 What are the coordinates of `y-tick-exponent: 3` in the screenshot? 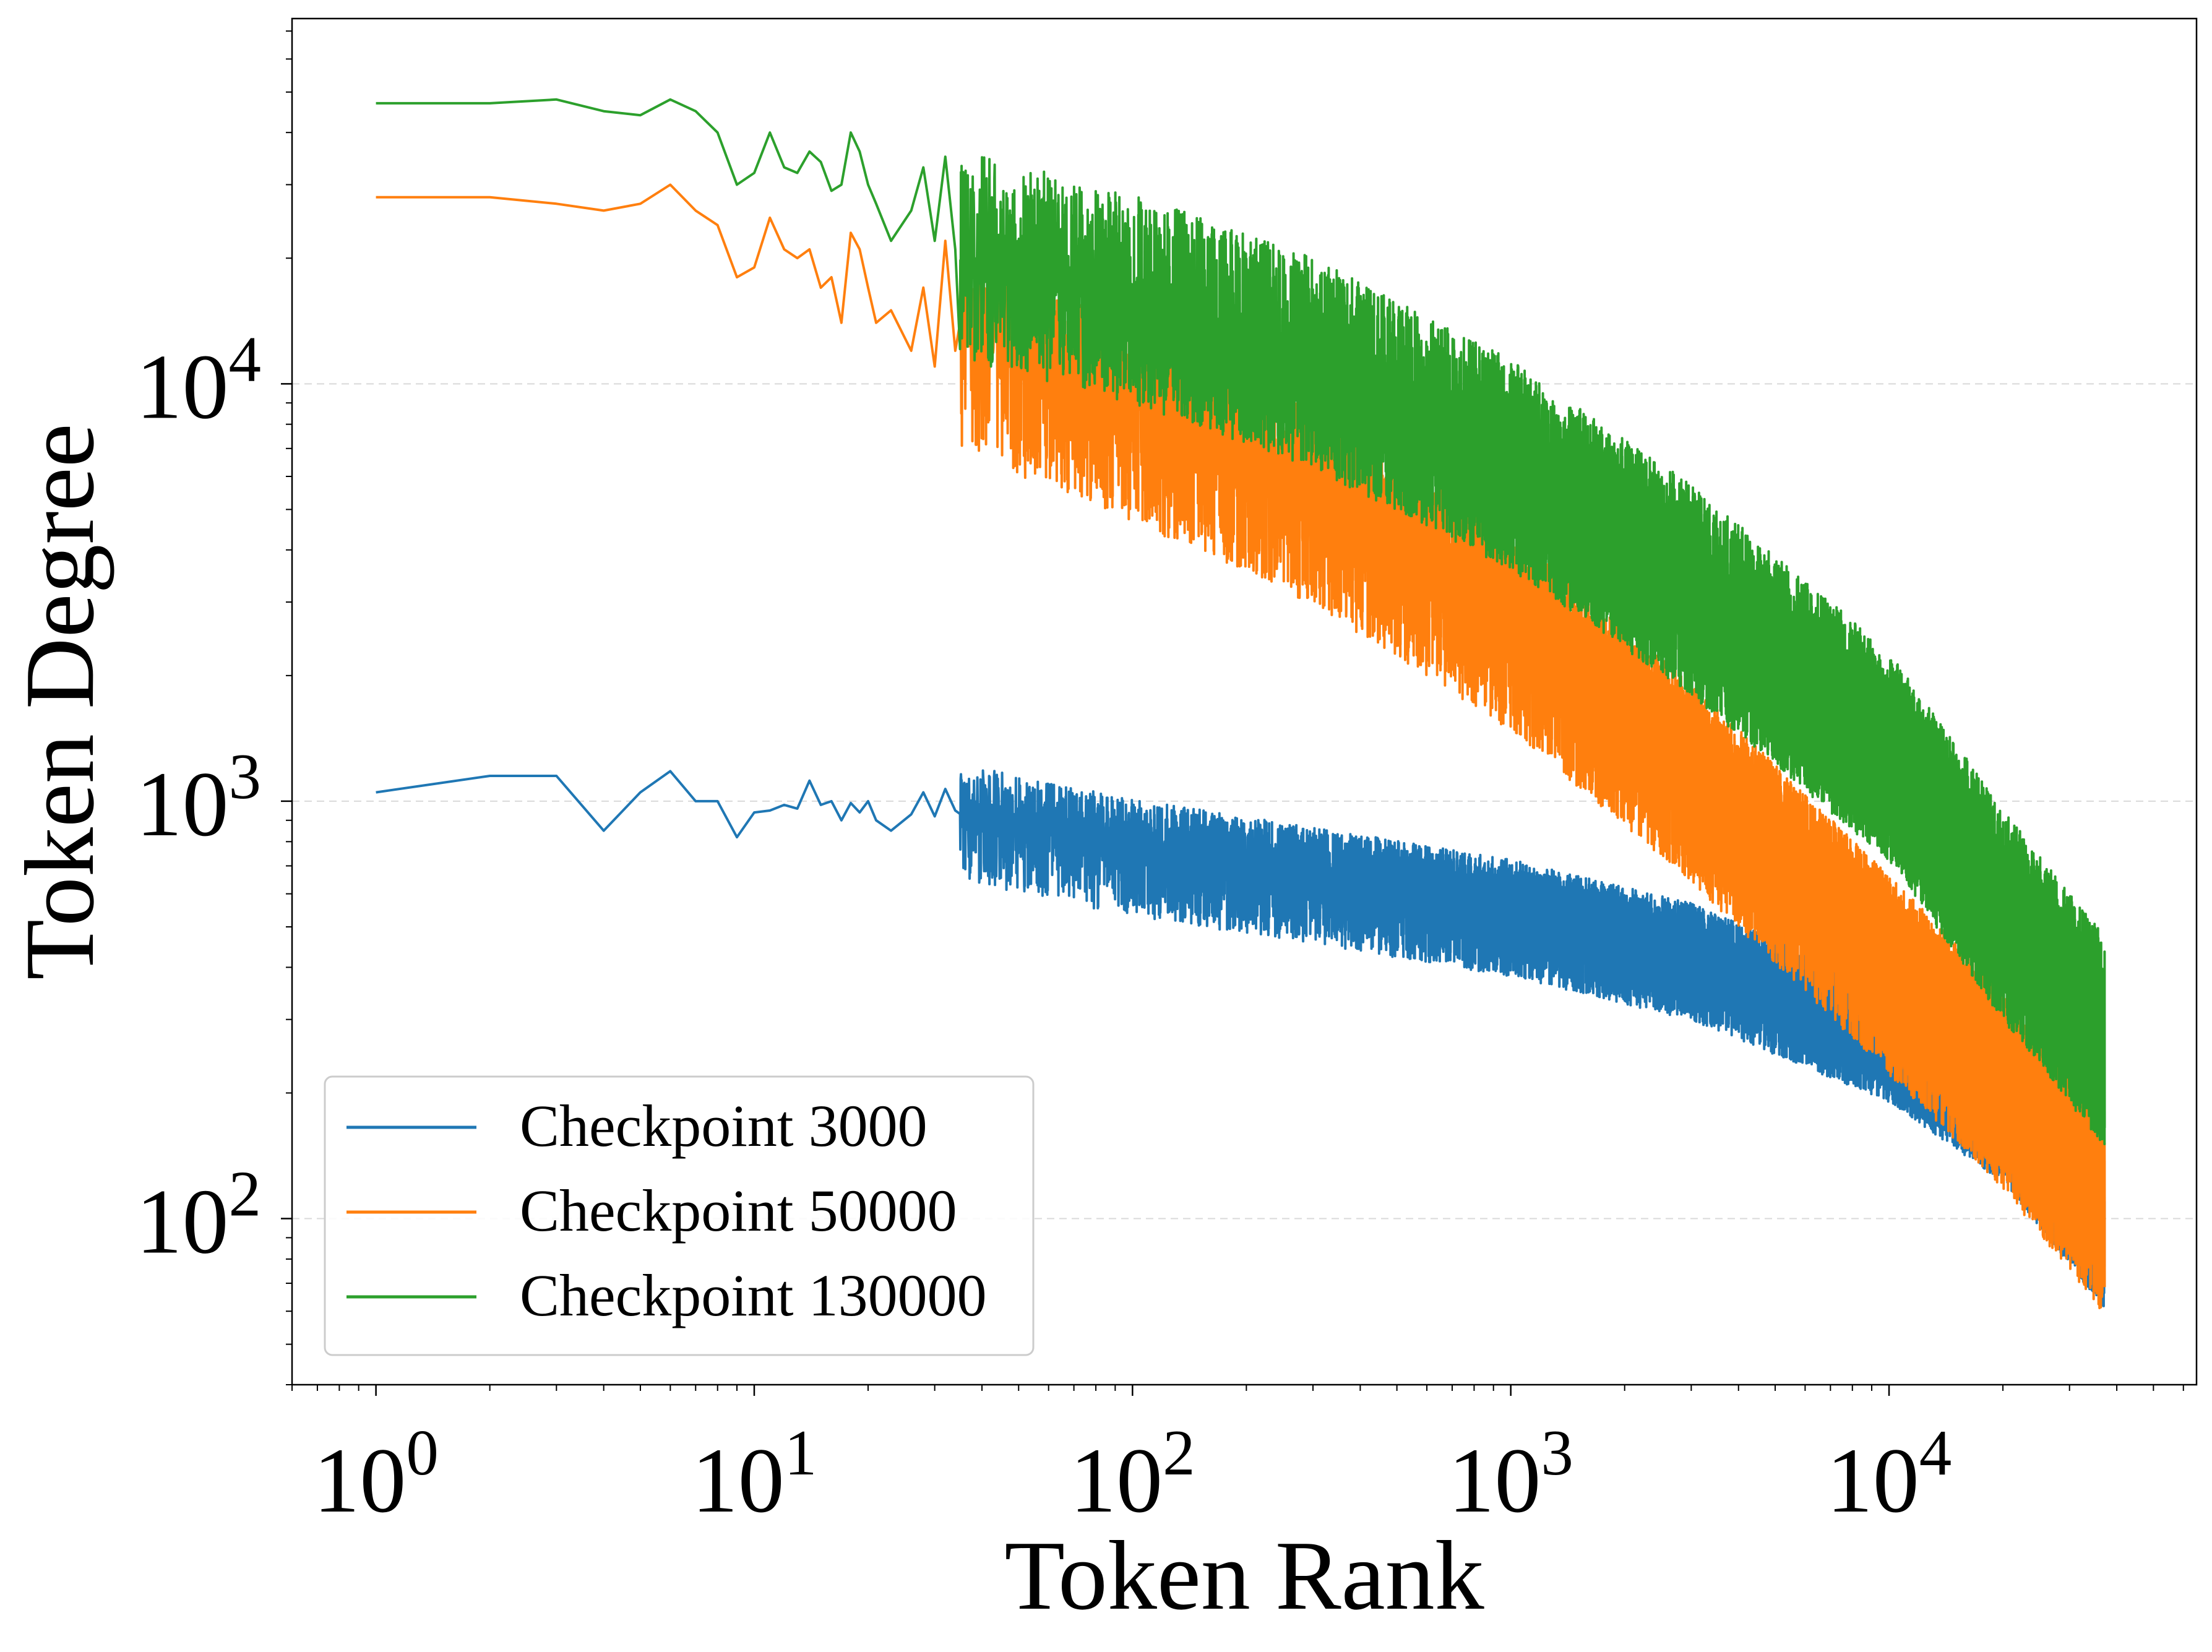 It's located at (245, 776).